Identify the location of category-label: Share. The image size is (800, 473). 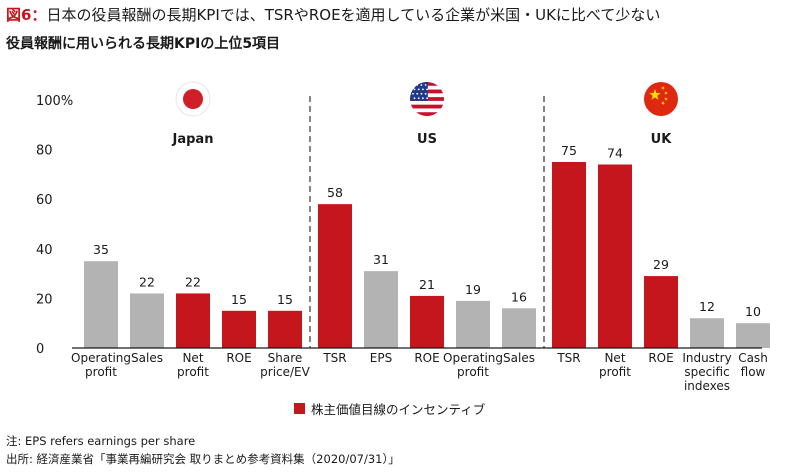
(285, 358).